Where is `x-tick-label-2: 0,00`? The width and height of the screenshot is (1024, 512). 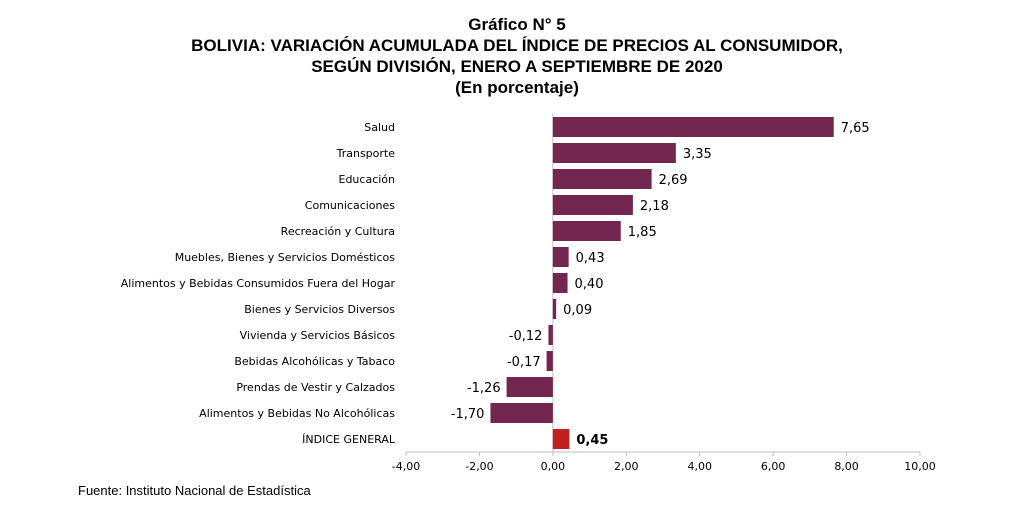
x-tick-label-2: 0,00 is located at coordinates (553, 466).